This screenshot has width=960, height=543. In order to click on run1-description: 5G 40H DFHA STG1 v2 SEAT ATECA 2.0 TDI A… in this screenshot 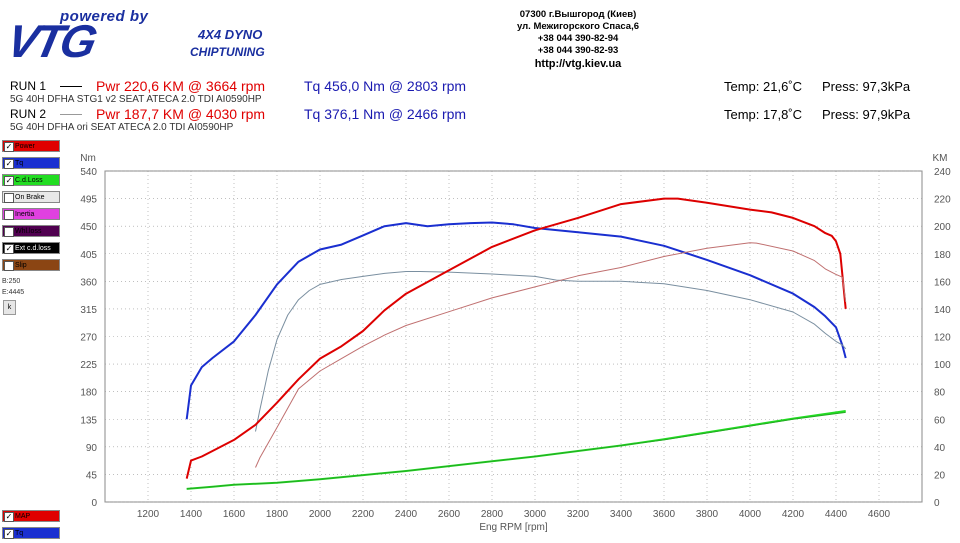, I will do `click(136, 99)`.